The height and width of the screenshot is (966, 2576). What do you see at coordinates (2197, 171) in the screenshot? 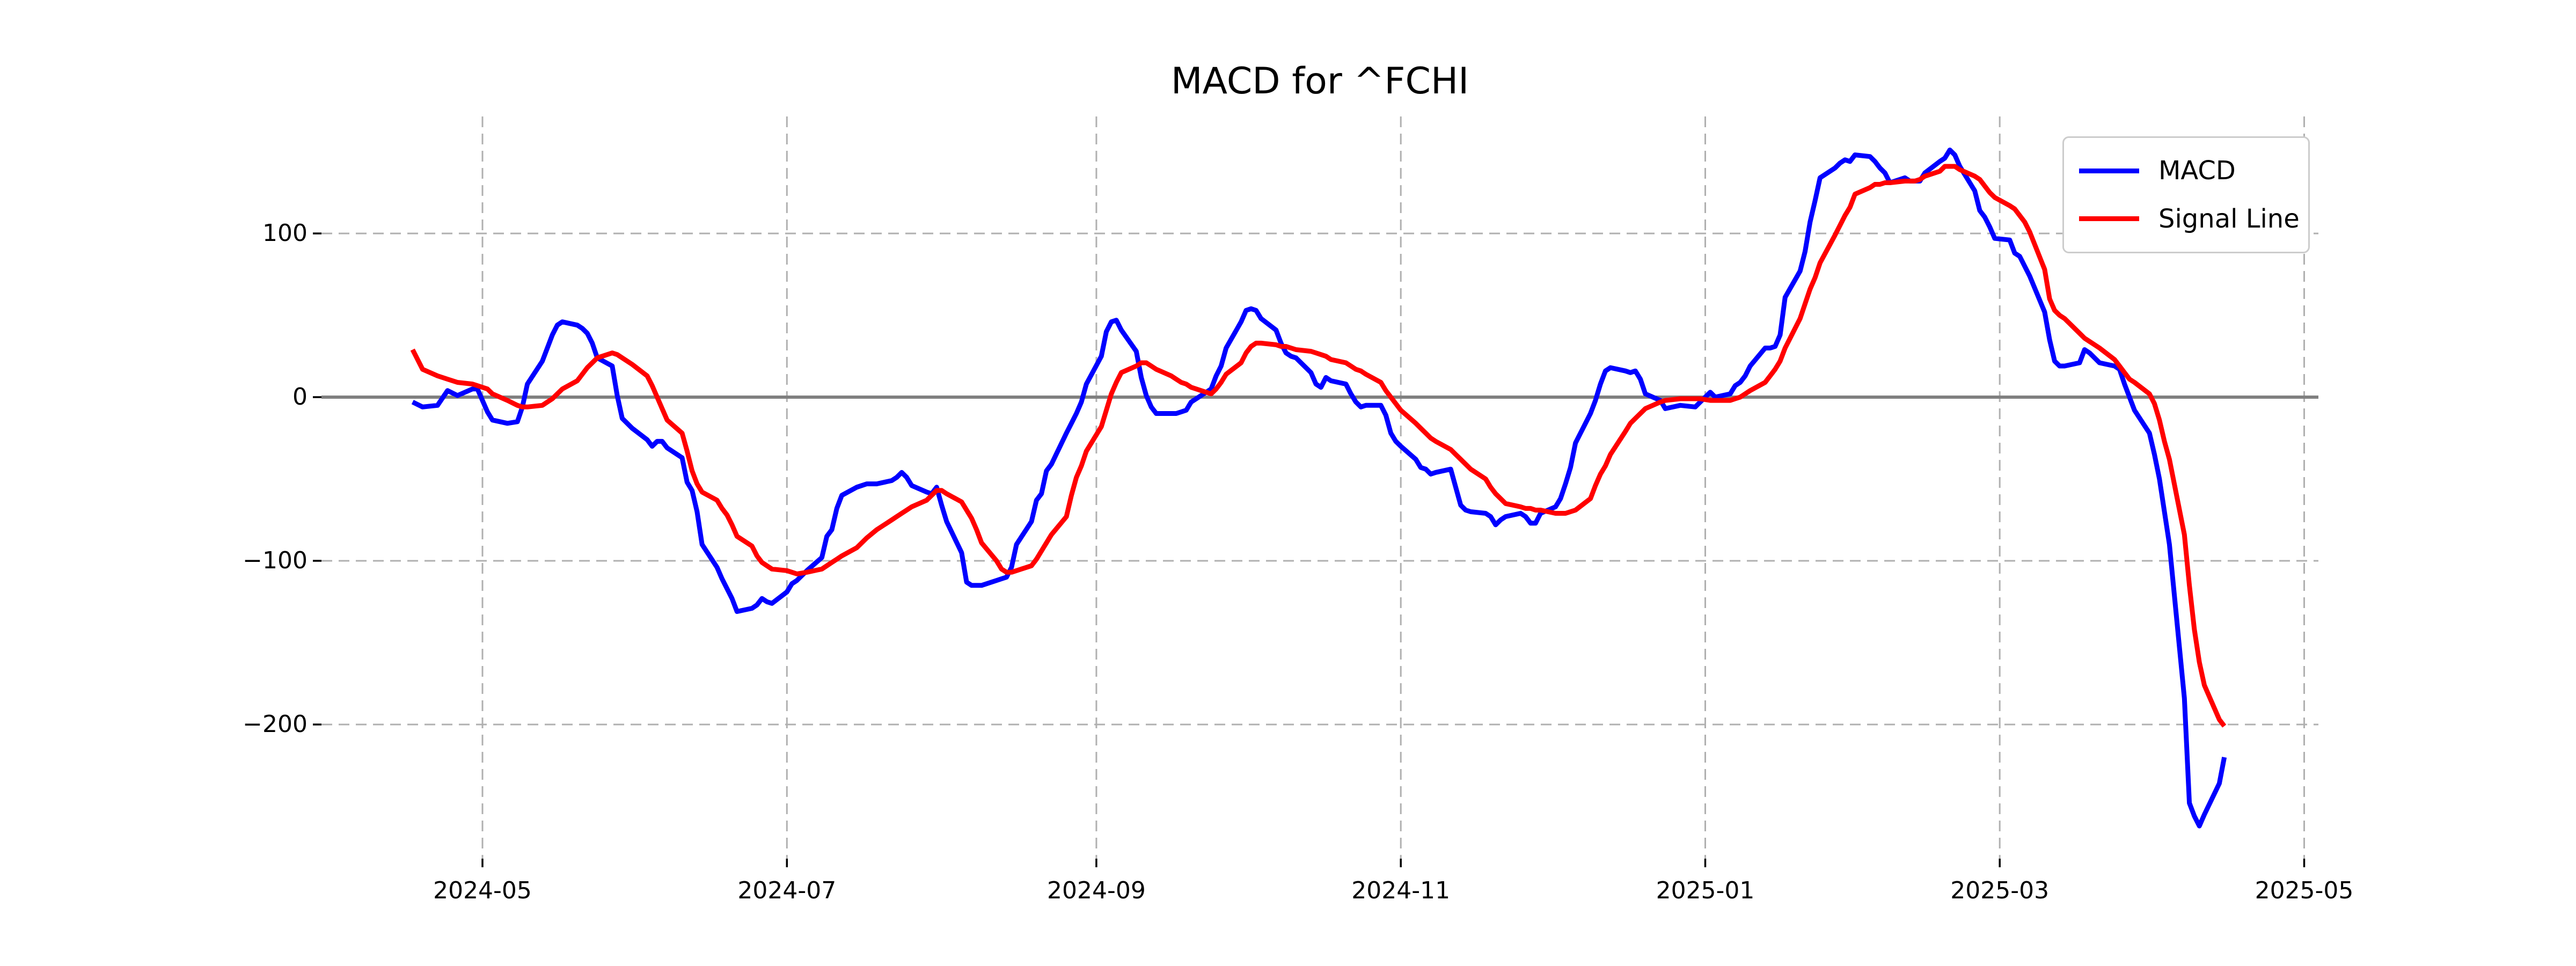
I see `legend-label-macd: MACD` at bounding box center [2197, 171].